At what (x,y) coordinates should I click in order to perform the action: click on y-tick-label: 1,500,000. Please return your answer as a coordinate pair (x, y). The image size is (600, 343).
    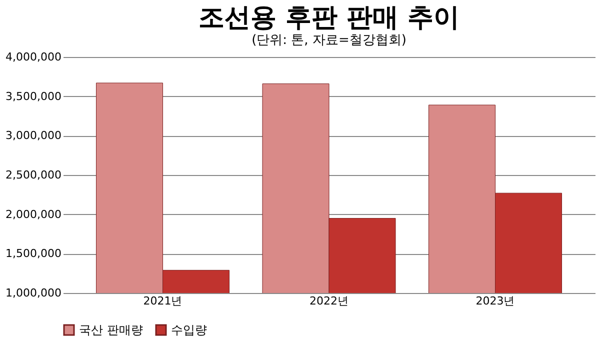
    Looking at the image, I should click on (34, 253).